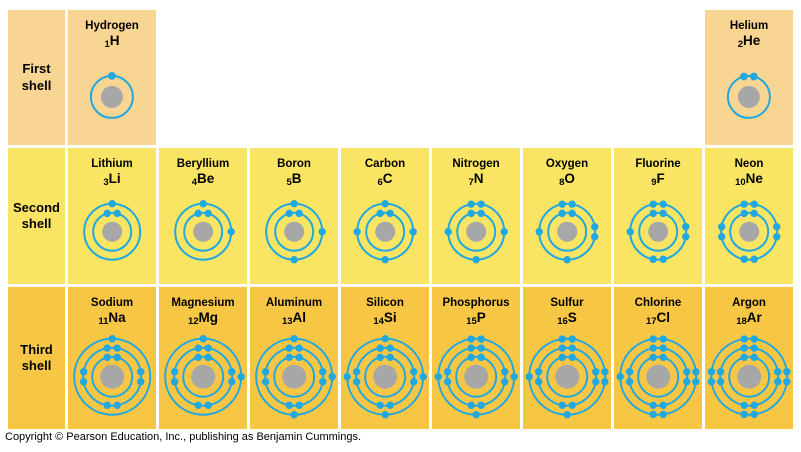 The width and height of the screenshot is (801, 452). I want to click on atom-diagram-boron, so click(295, 232).